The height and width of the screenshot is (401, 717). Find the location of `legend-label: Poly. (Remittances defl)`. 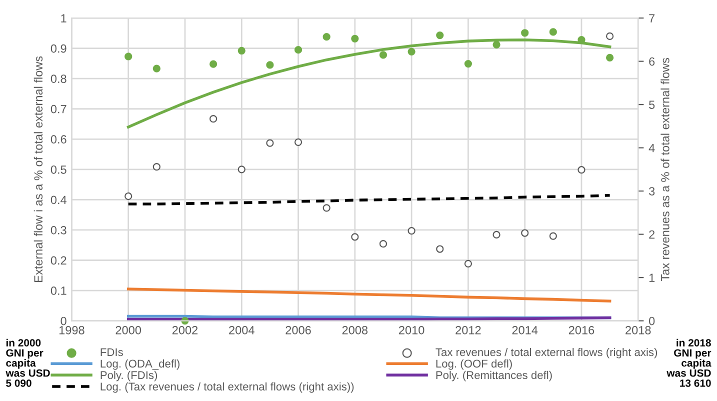

legend-label: Poly. (Remittances defl) is located at coordinates (494, 376).